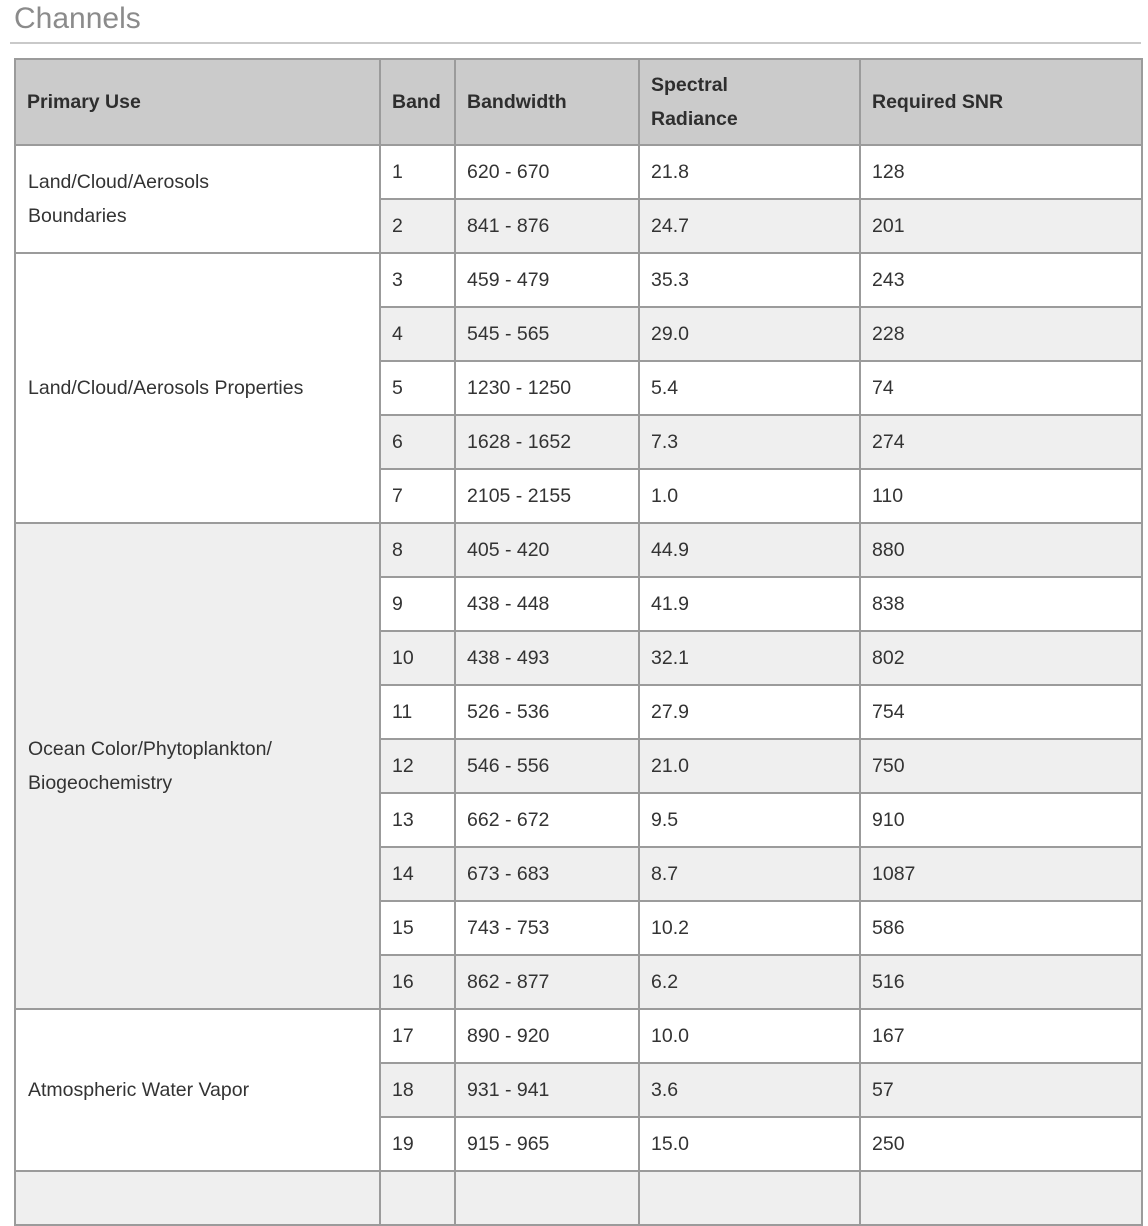 The width and height of the screenshot is (1148, 1226). What do you see at coordinates (417, 442) in the screenshot?
I see `band-cell: 6` at bounding box center [417, 442].